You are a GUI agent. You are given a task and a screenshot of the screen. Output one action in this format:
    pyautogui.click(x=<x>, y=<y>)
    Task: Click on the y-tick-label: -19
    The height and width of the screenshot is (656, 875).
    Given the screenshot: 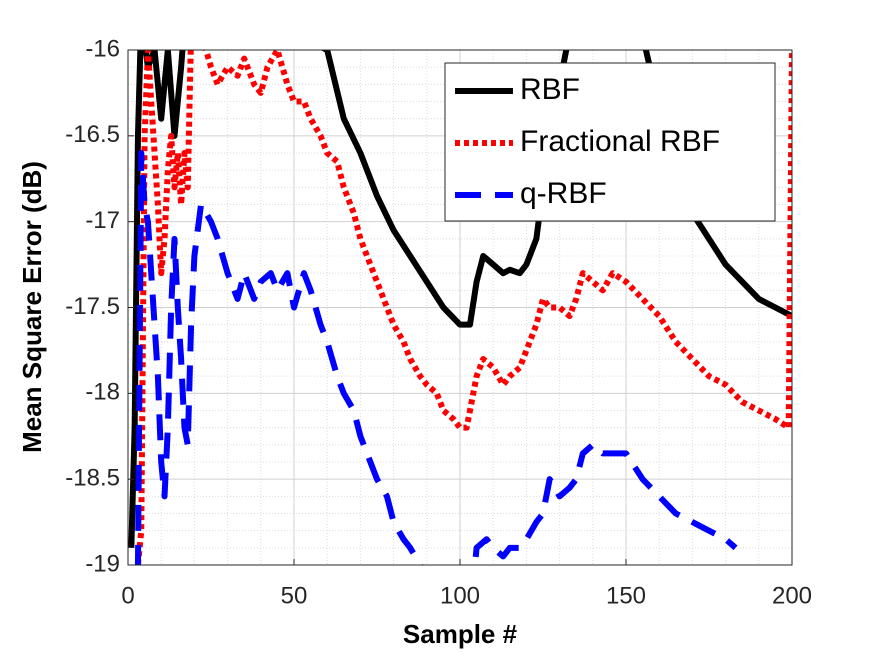 What is the action you would take?
    pyautogui.click(x=102, y=563)
    